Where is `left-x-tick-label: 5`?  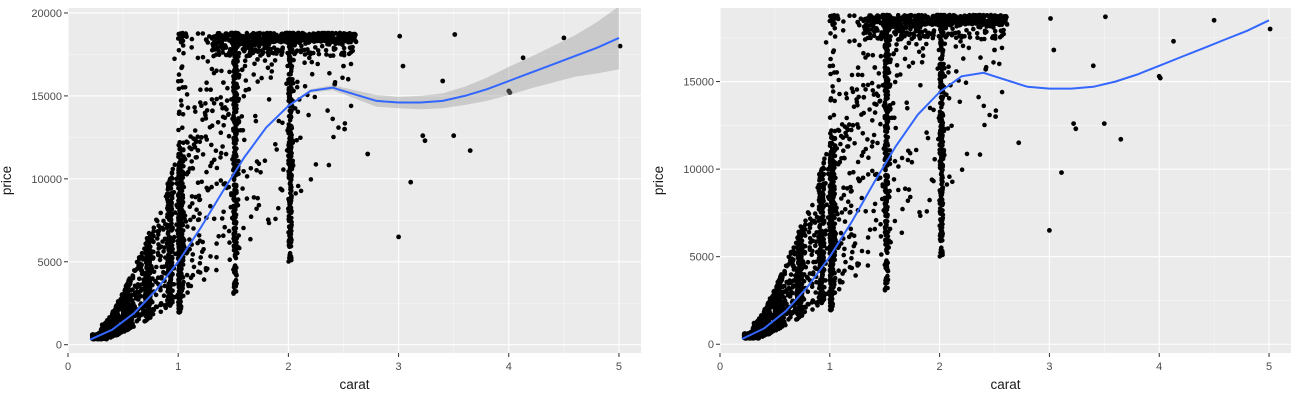 left-x-tick-label: 5 is located at coordinates (619, 367).